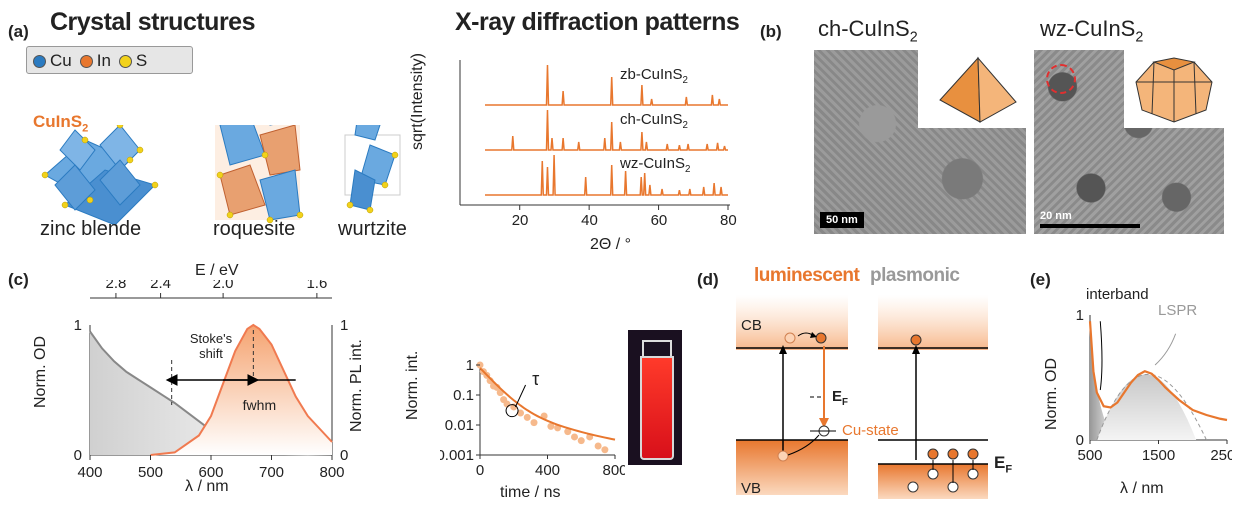  What do you see at coordinates (331, 472) in the screenshot?
I see `abs-xtick-label: 800` at bounding box center [331, 472].